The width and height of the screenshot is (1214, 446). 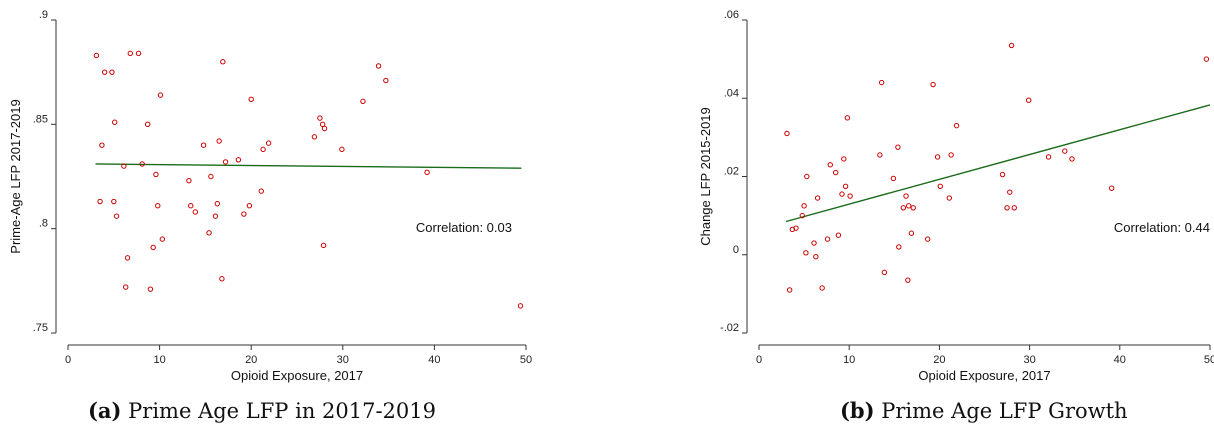 I want to click on y-tick-label: .75, so click(x=40, y=328).